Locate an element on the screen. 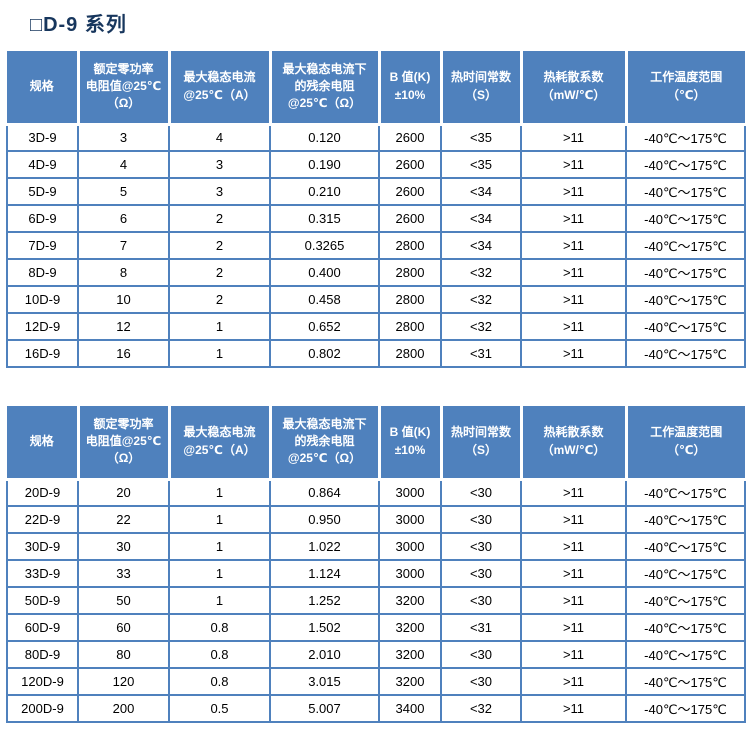 Image resolution: width=750 pixels, height=729 pixels. table-cell: 200D-9 is located at coordinates (42, 708).